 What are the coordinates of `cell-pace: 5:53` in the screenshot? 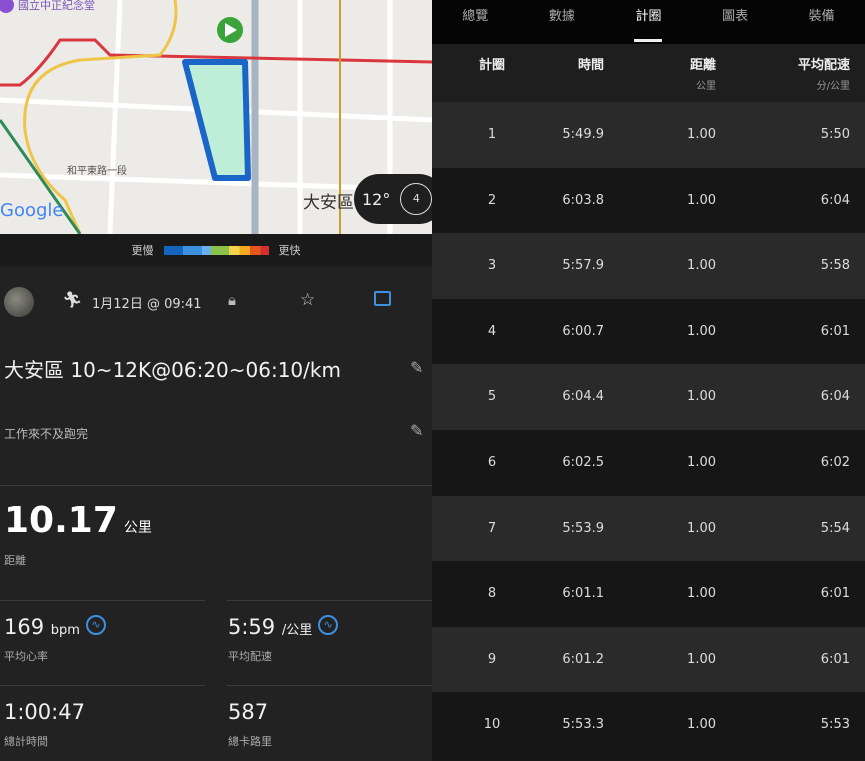 It's located at (835, 725).